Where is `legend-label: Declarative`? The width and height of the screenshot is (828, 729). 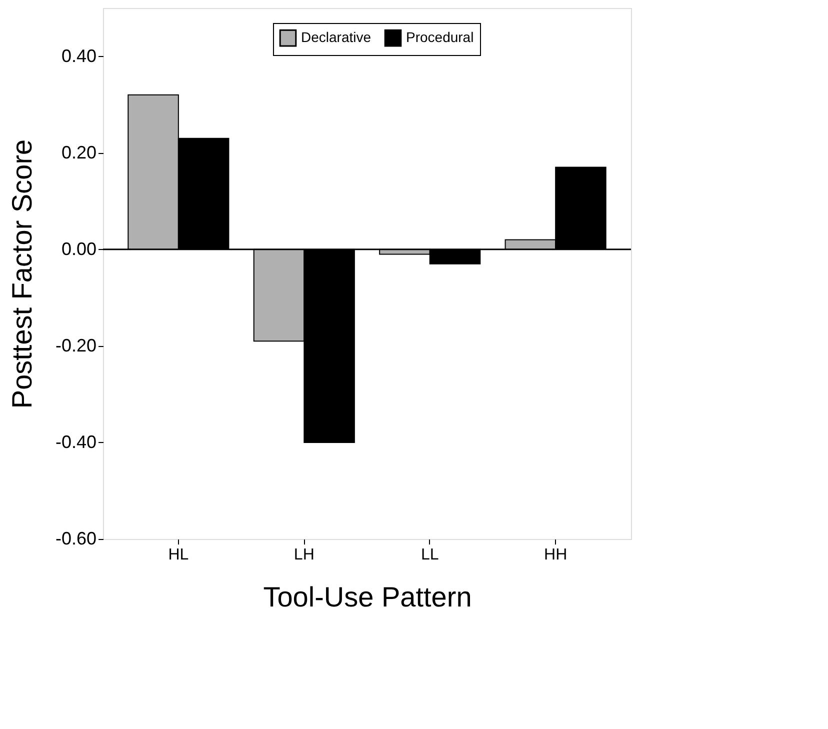 legend-label: Declarative is located at coordinates (336, 37).